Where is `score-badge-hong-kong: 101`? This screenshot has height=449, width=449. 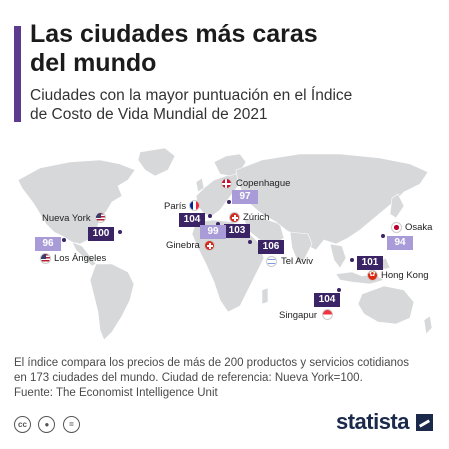
score-badge-hong-kong: 101 is located at coordinates (370, 263).